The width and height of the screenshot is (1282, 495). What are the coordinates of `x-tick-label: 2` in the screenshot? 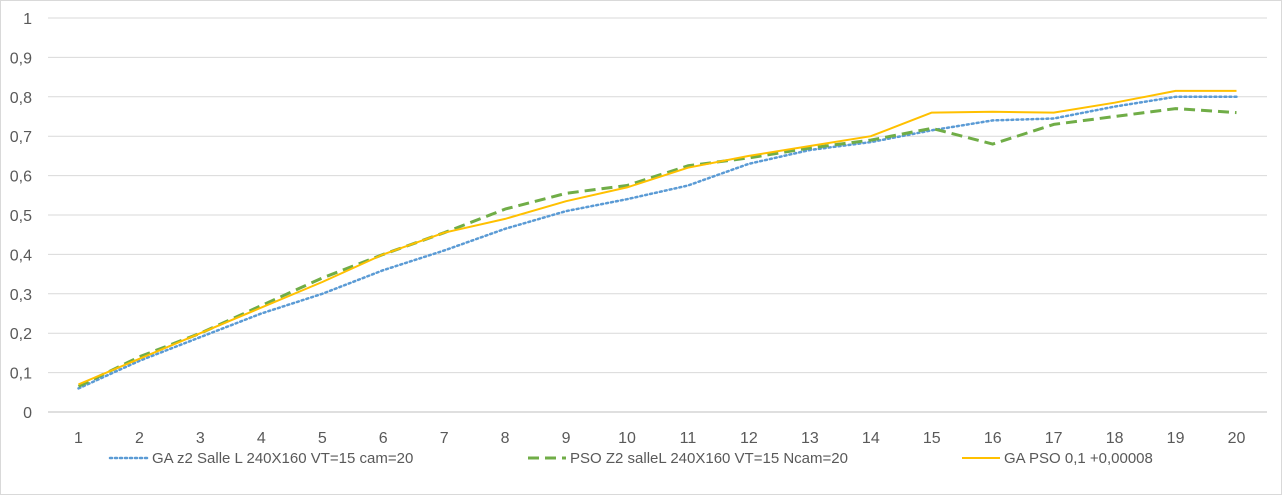 It's located at (139, 438).